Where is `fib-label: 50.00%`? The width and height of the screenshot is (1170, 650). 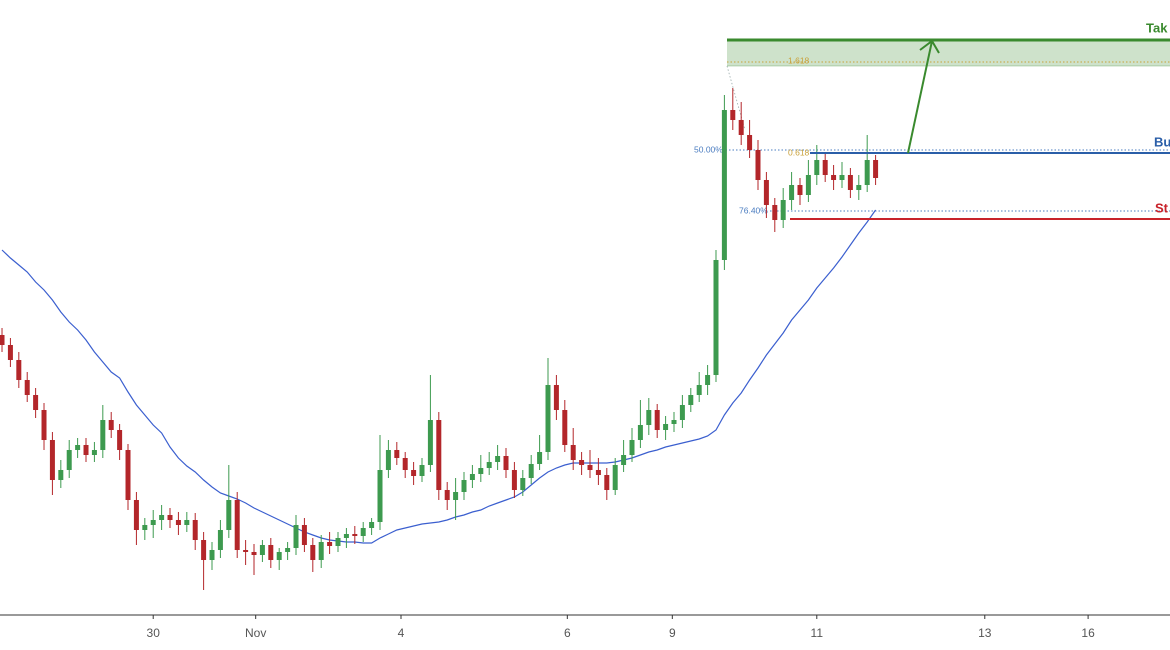 fib-label: 50.00% is located at coordinates (708, 149).